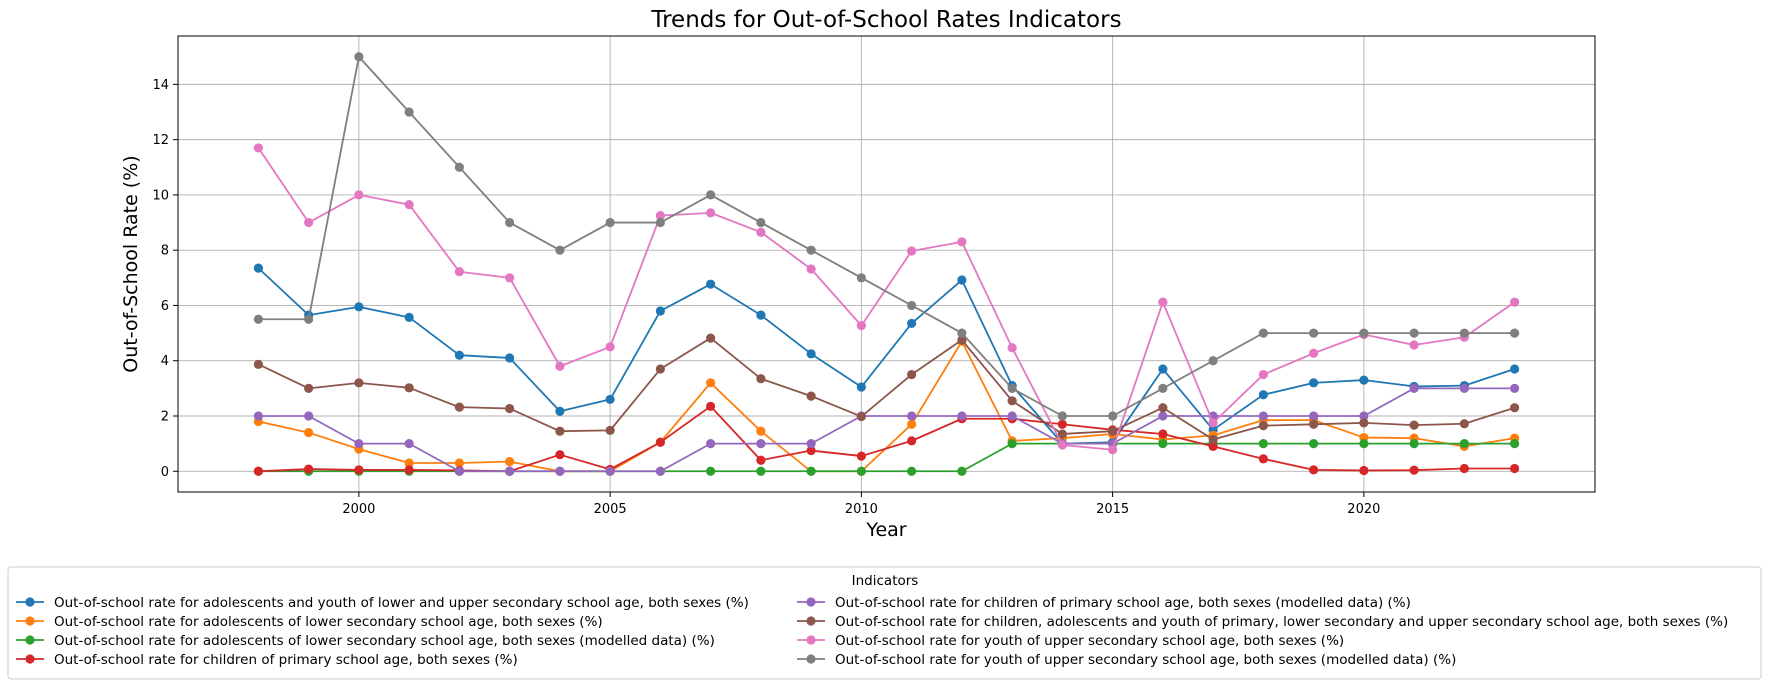  I want to click on legend-title: Indicators, so click(885, 581).